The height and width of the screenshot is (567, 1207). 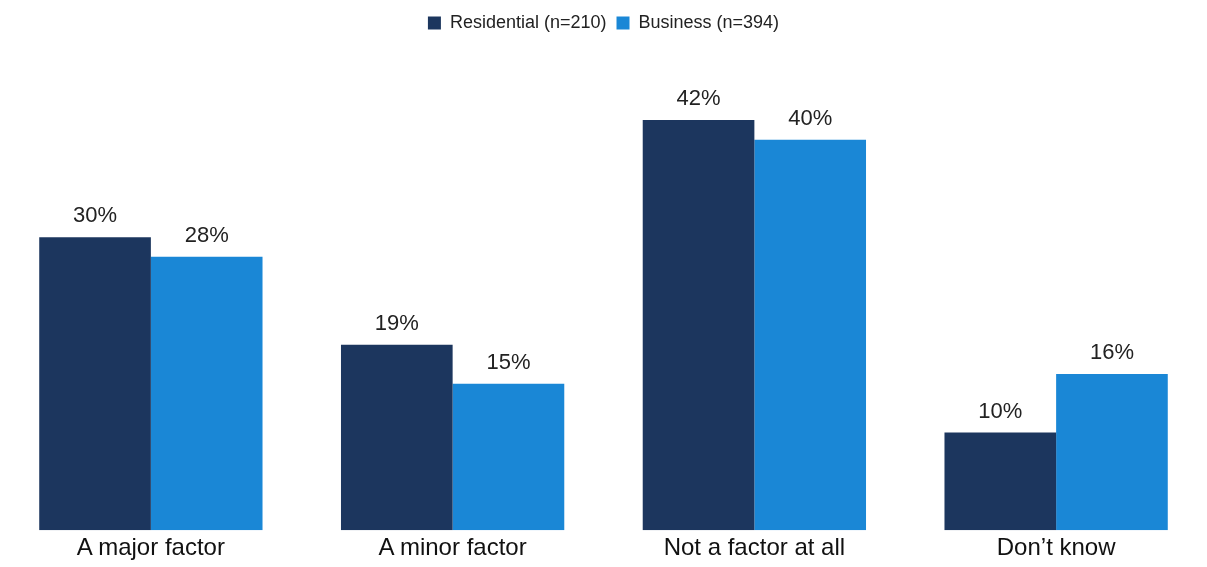 What do you see at coordinates (1111, 352) in the screenshot?
I see `data-label: 16%` at bounding box center [1111, 352].